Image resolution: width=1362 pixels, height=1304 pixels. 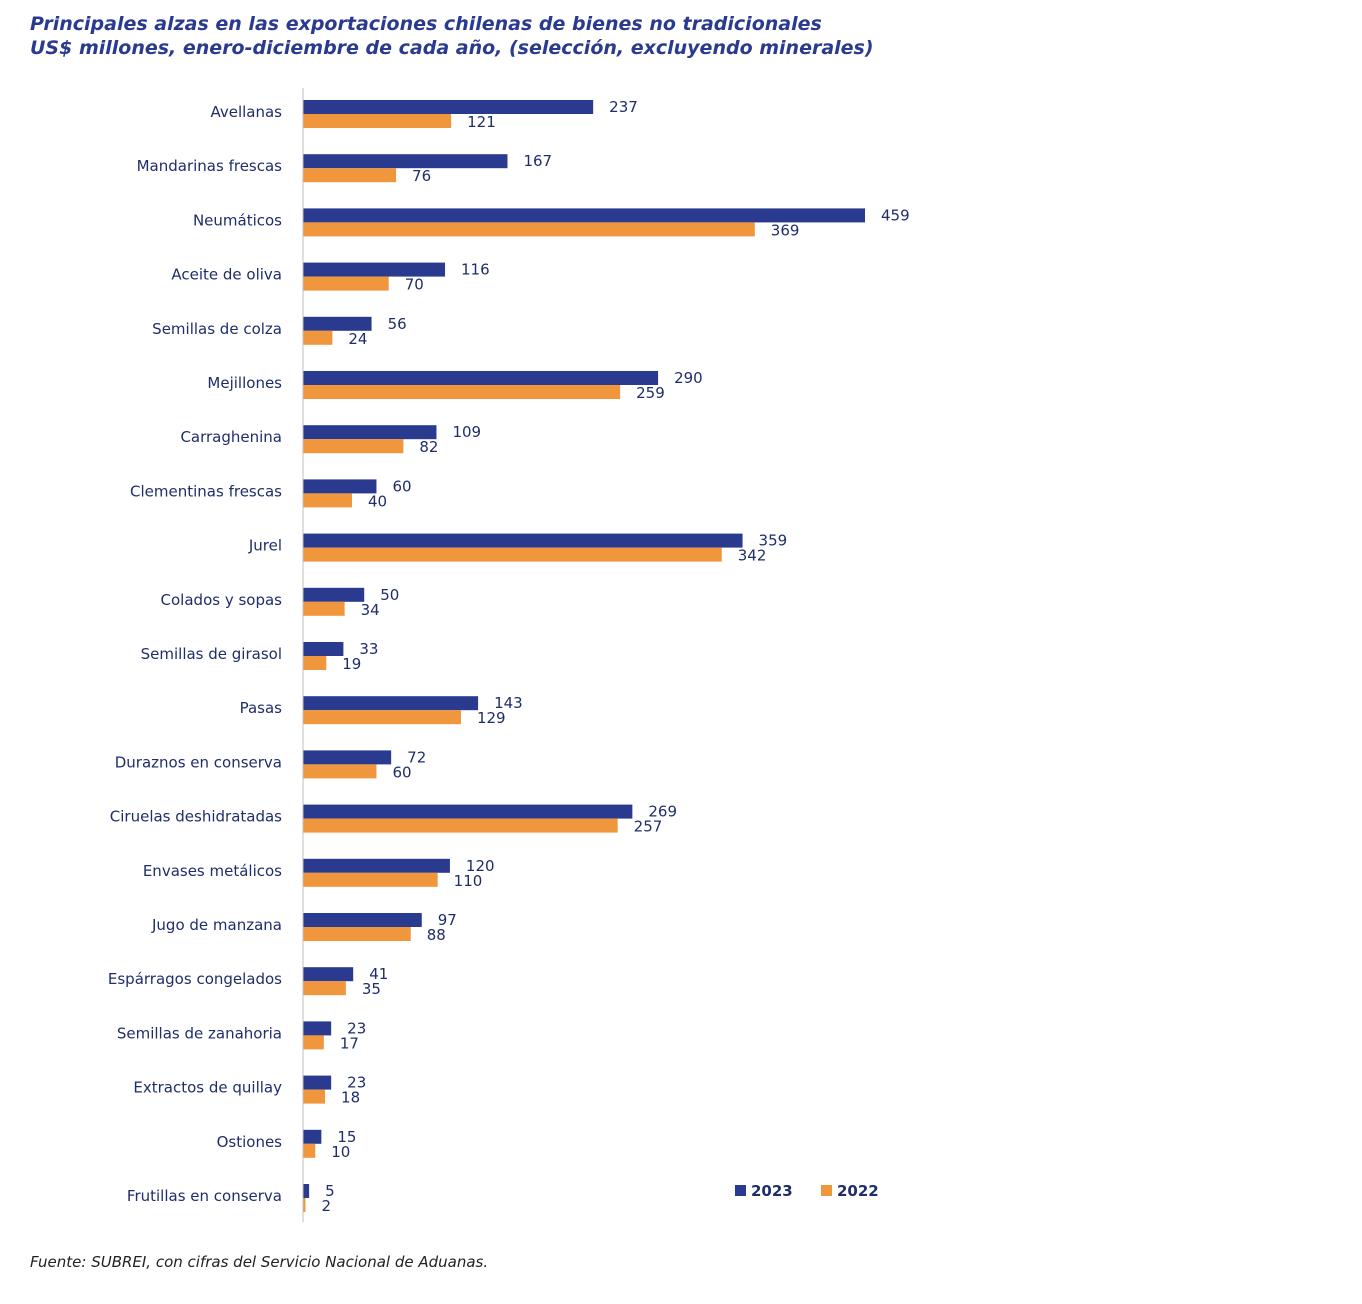 What do you see at coordinates (350, 1098) in the screenshot?
I see `data-label-2022: 18` at bounding box center [350, 1098].